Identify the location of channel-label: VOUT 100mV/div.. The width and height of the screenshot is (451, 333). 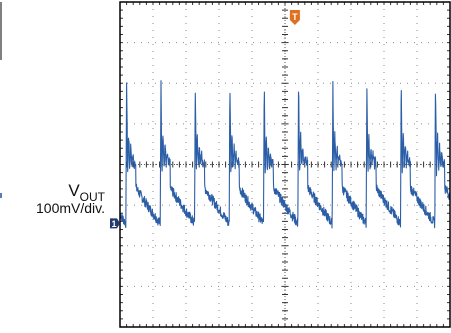
(70, 198).